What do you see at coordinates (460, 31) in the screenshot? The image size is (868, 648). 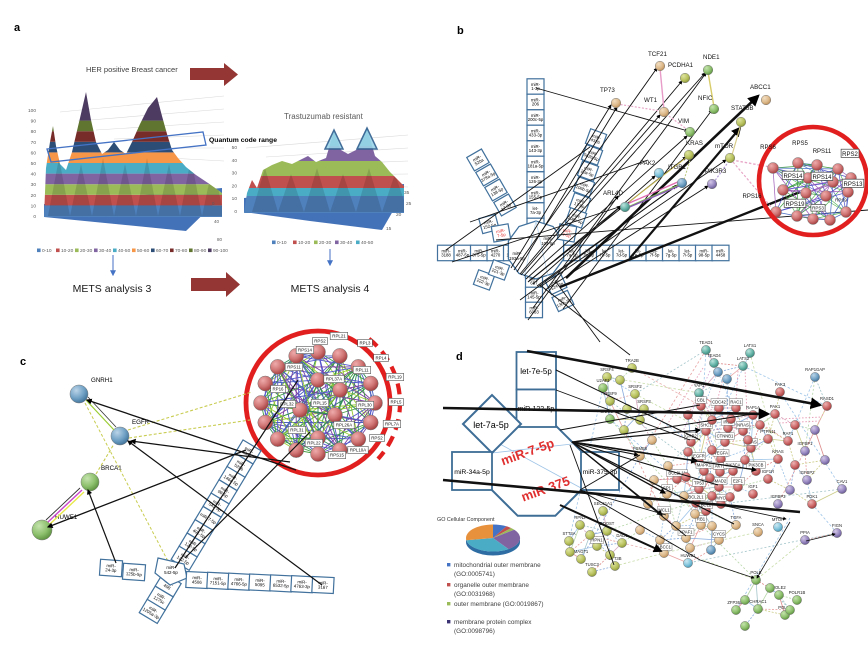 I see `svg-text: b` at bounding box center [460, 31].